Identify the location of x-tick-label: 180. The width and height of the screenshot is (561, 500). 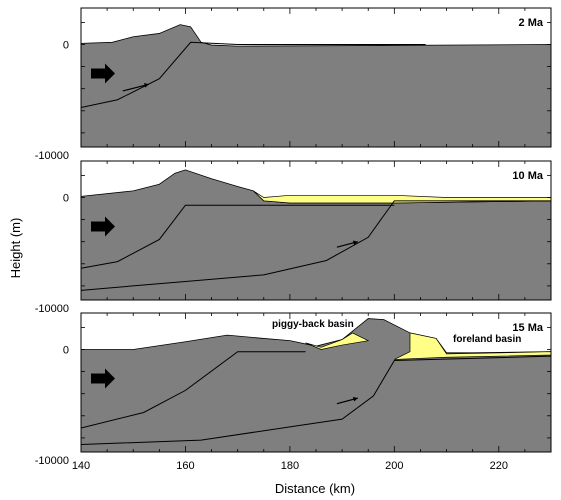
(290, 466).